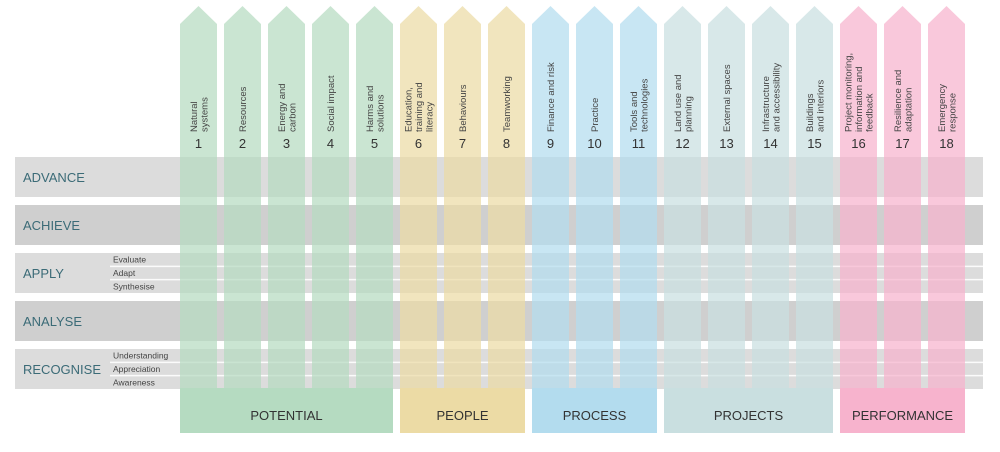 This screenshot has height=452, width=1000. What do you see at coordinates (286, 415) in the screenshot?
I see `group-label-potential: POTENTIAL` at bounding box center [286, 415].